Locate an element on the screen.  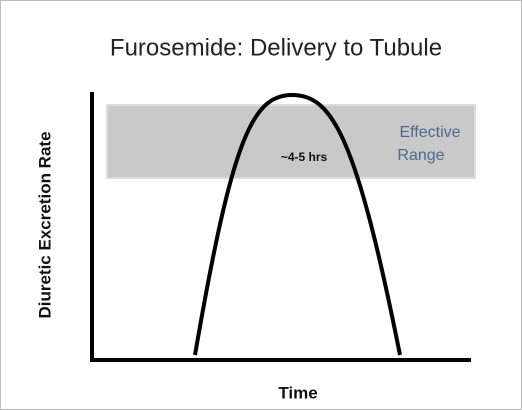
x-axis-label: Time is located at coordinates (297, 392).